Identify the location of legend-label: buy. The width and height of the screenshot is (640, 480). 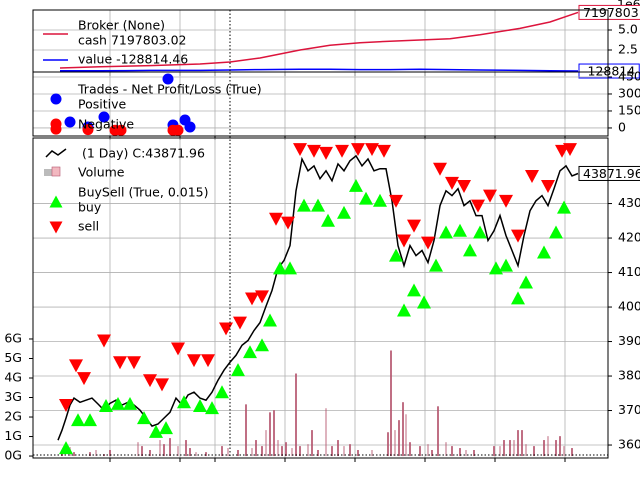
(90, 207).